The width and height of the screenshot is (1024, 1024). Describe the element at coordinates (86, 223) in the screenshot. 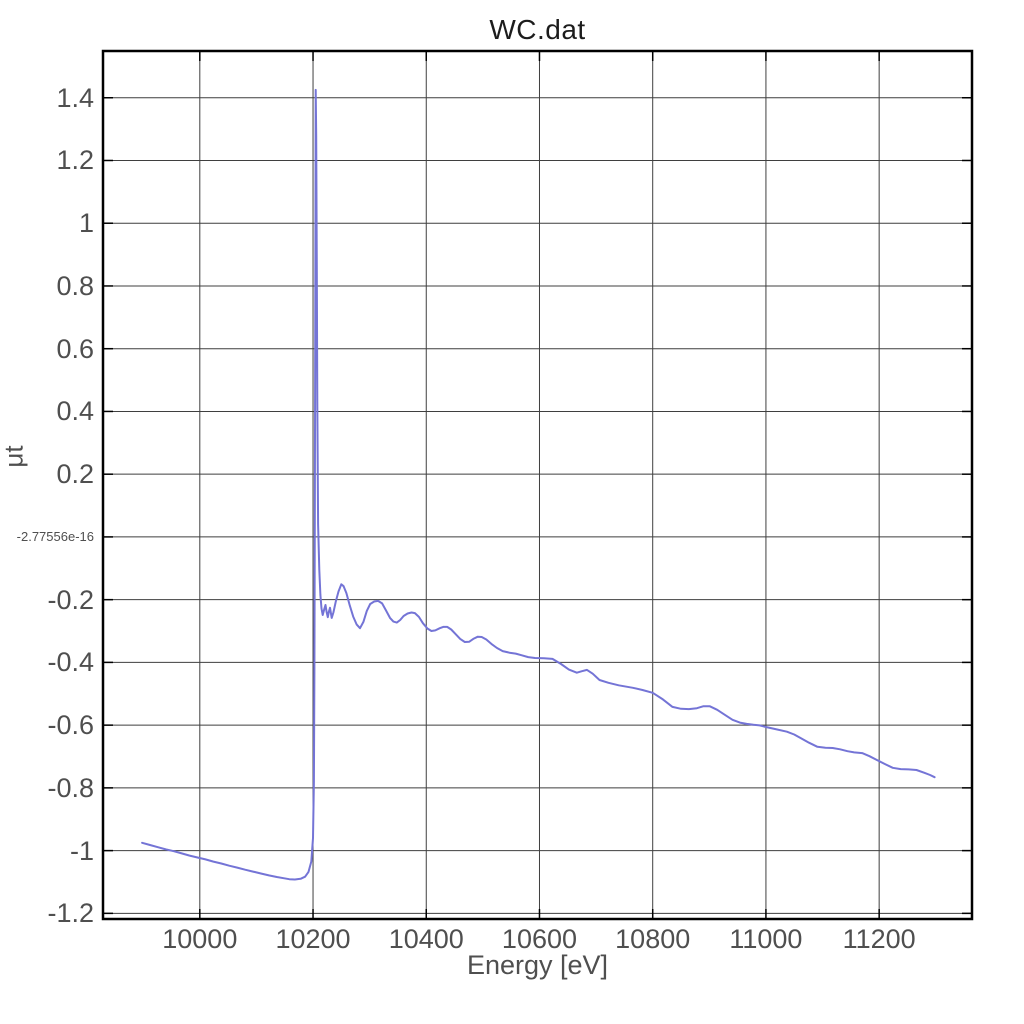

I see `y-tick-label: 1` at that location.